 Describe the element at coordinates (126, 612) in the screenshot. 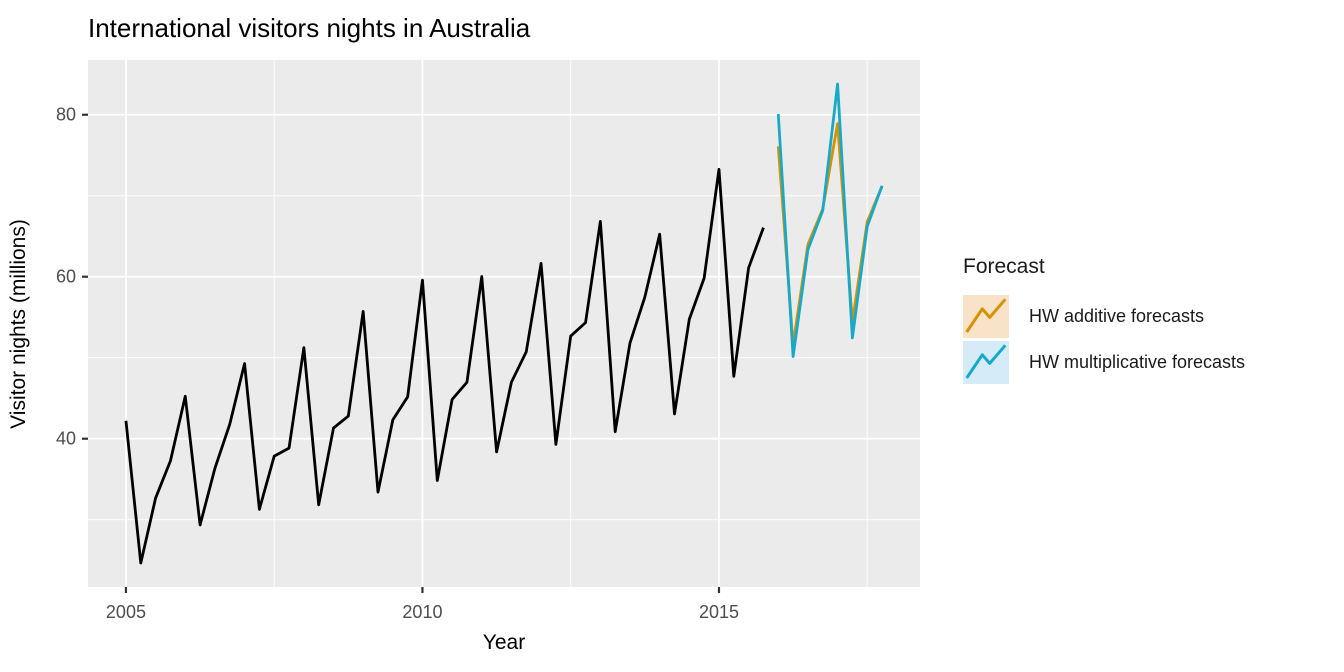

I see `x-tick-label: 2005` at that location.